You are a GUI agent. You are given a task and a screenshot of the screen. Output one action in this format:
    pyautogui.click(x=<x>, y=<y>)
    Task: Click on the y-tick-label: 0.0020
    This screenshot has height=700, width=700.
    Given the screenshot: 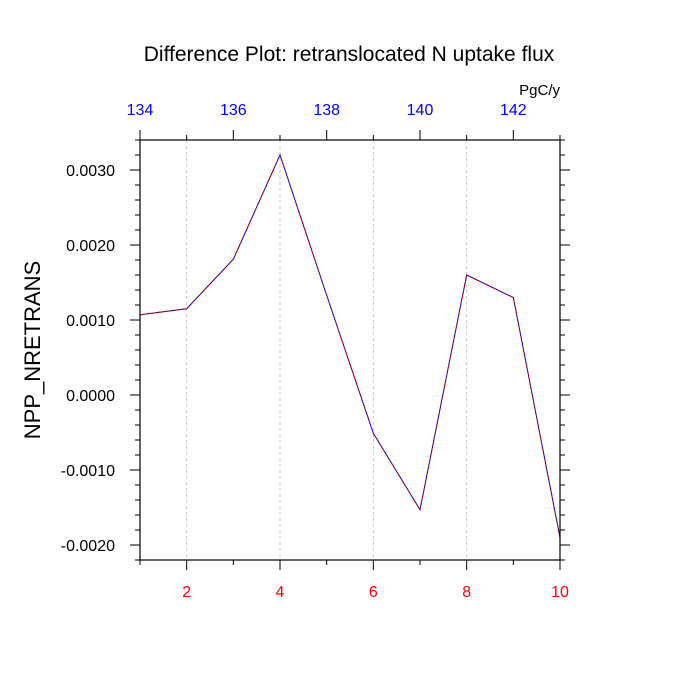 What is the action you would take?
    pyautogui.click(x=90, y=246)
    